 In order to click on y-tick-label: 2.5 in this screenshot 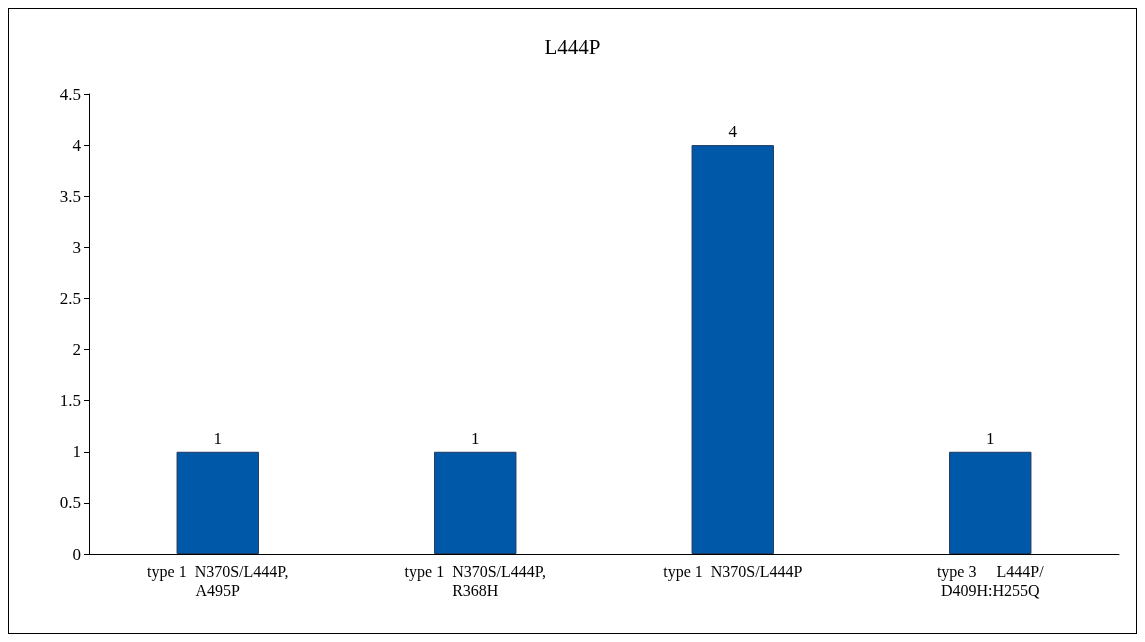, I will do `click(70, 298)`.